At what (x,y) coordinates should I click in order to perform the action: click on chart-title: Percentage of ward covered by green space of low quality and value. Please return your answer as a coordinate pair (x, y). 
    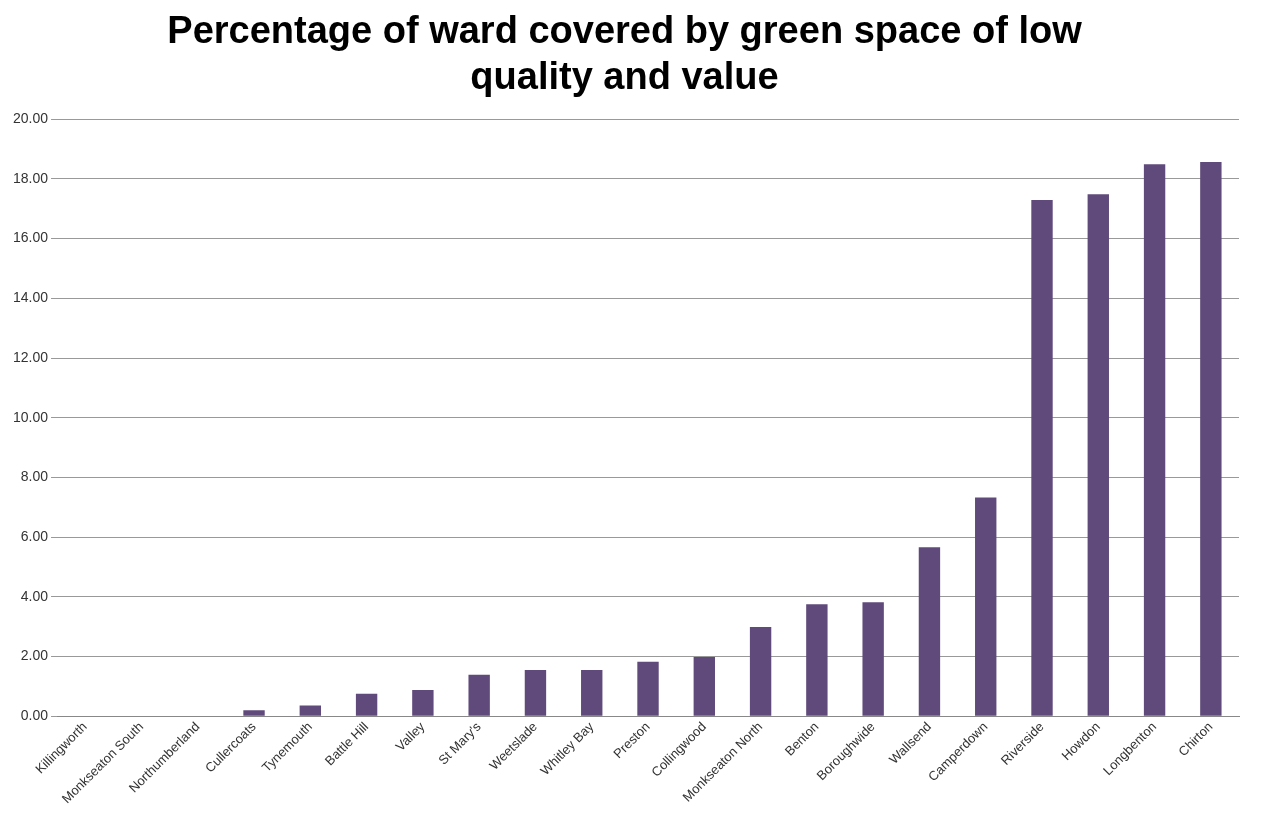
    Looking at the image, I should click on (625, 53).